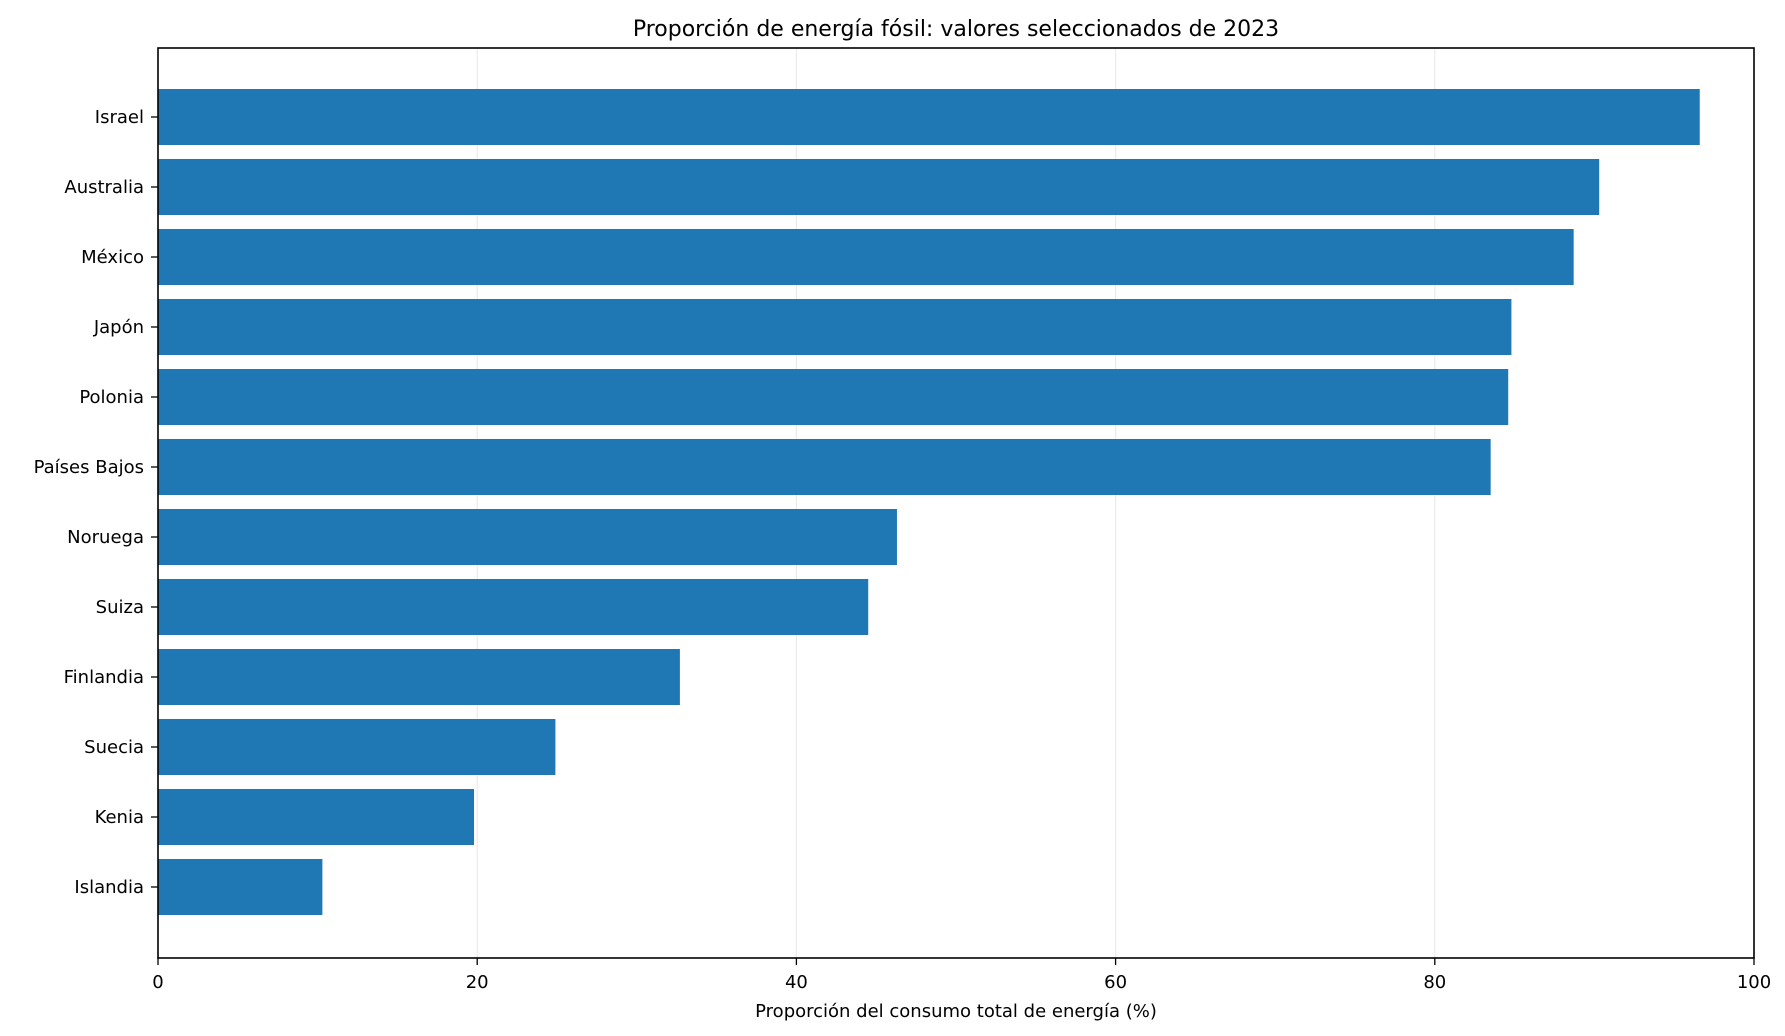  What do you see at coordinates (961, 975) in the screenshot?
I see `x-axis-ticks: 0 20 40 60 80 100` at bounding box center [961, 975].